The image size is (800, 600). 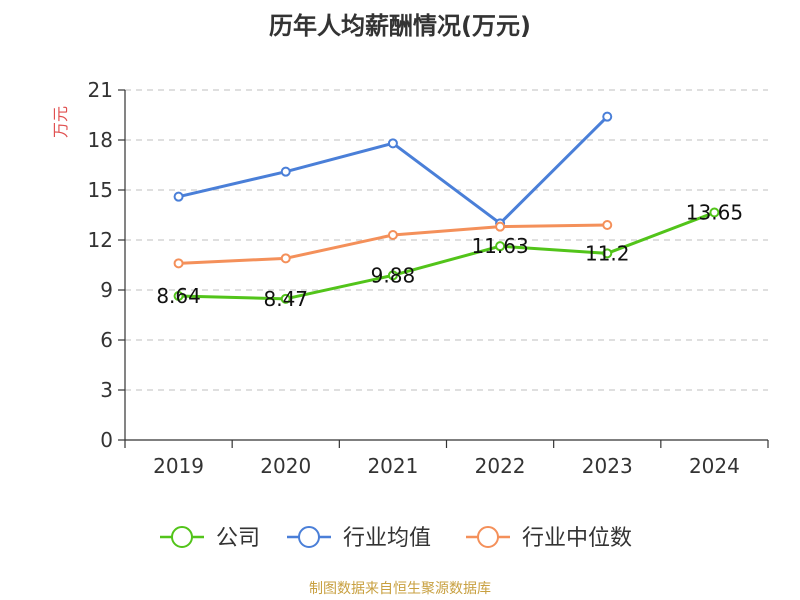 What do you see at coordinates (577, 538) in the screenshot?
I see `legend-label: 行业中位数` at bounding box center [577, 538].